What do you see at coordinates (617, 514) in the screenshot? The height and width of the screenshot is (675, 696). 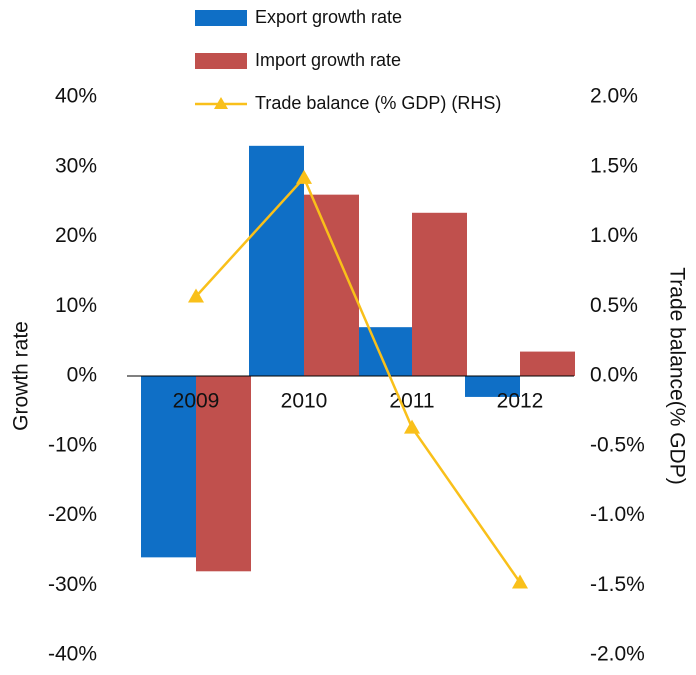 I see `y2-tick-label: -1.0%` at bounding box center [617, 514].